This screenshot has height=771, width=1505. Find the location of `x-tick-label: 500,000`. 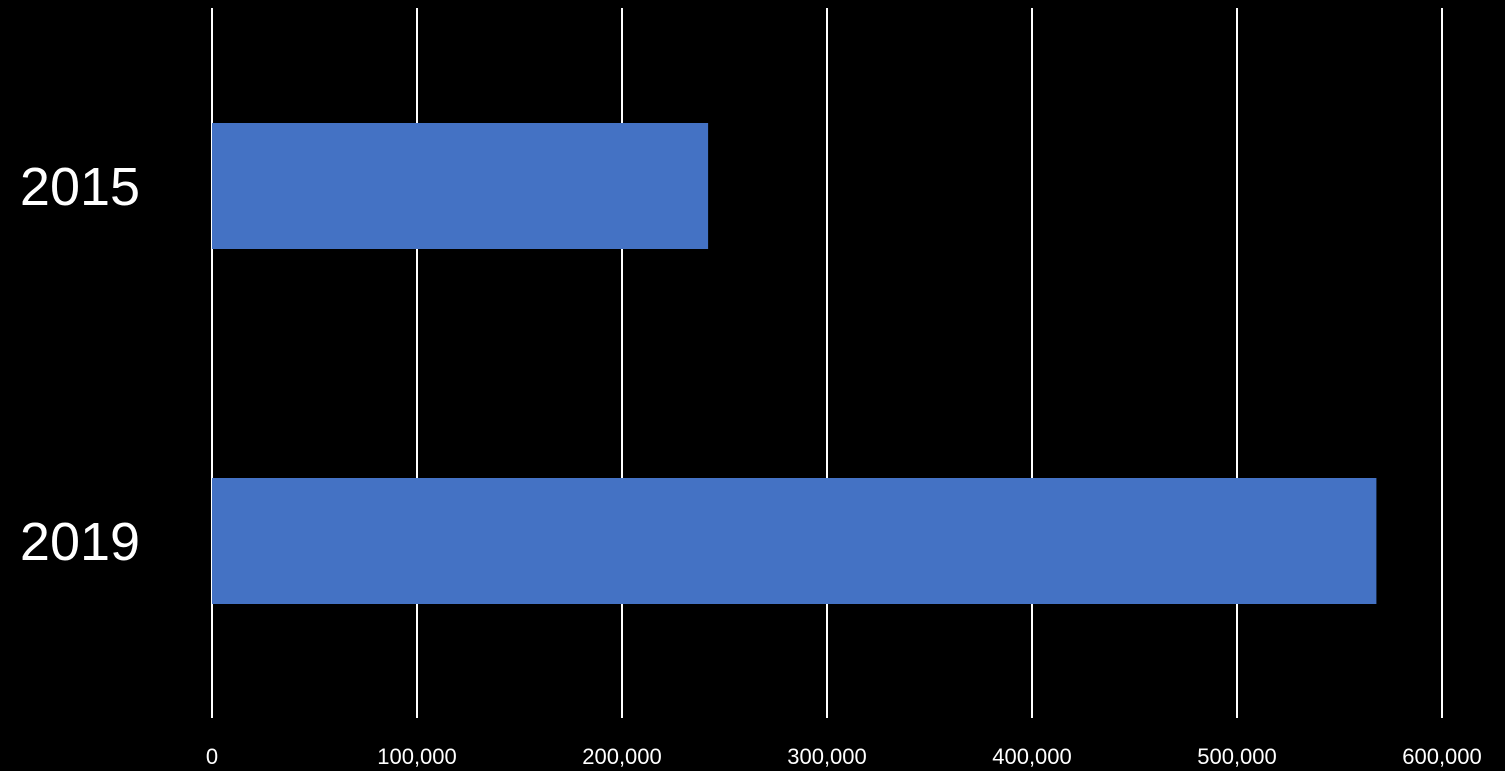

x-tick-label: 500,000 is located at coordinates (1237, 756).